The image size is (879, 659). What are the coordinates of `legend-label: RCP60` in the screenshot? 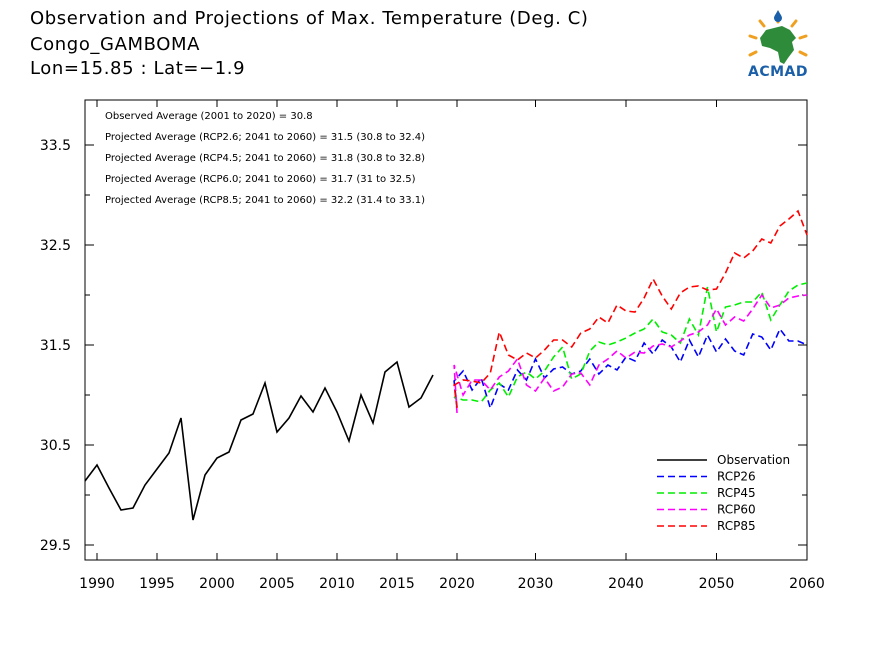 It's located at (736, 510).